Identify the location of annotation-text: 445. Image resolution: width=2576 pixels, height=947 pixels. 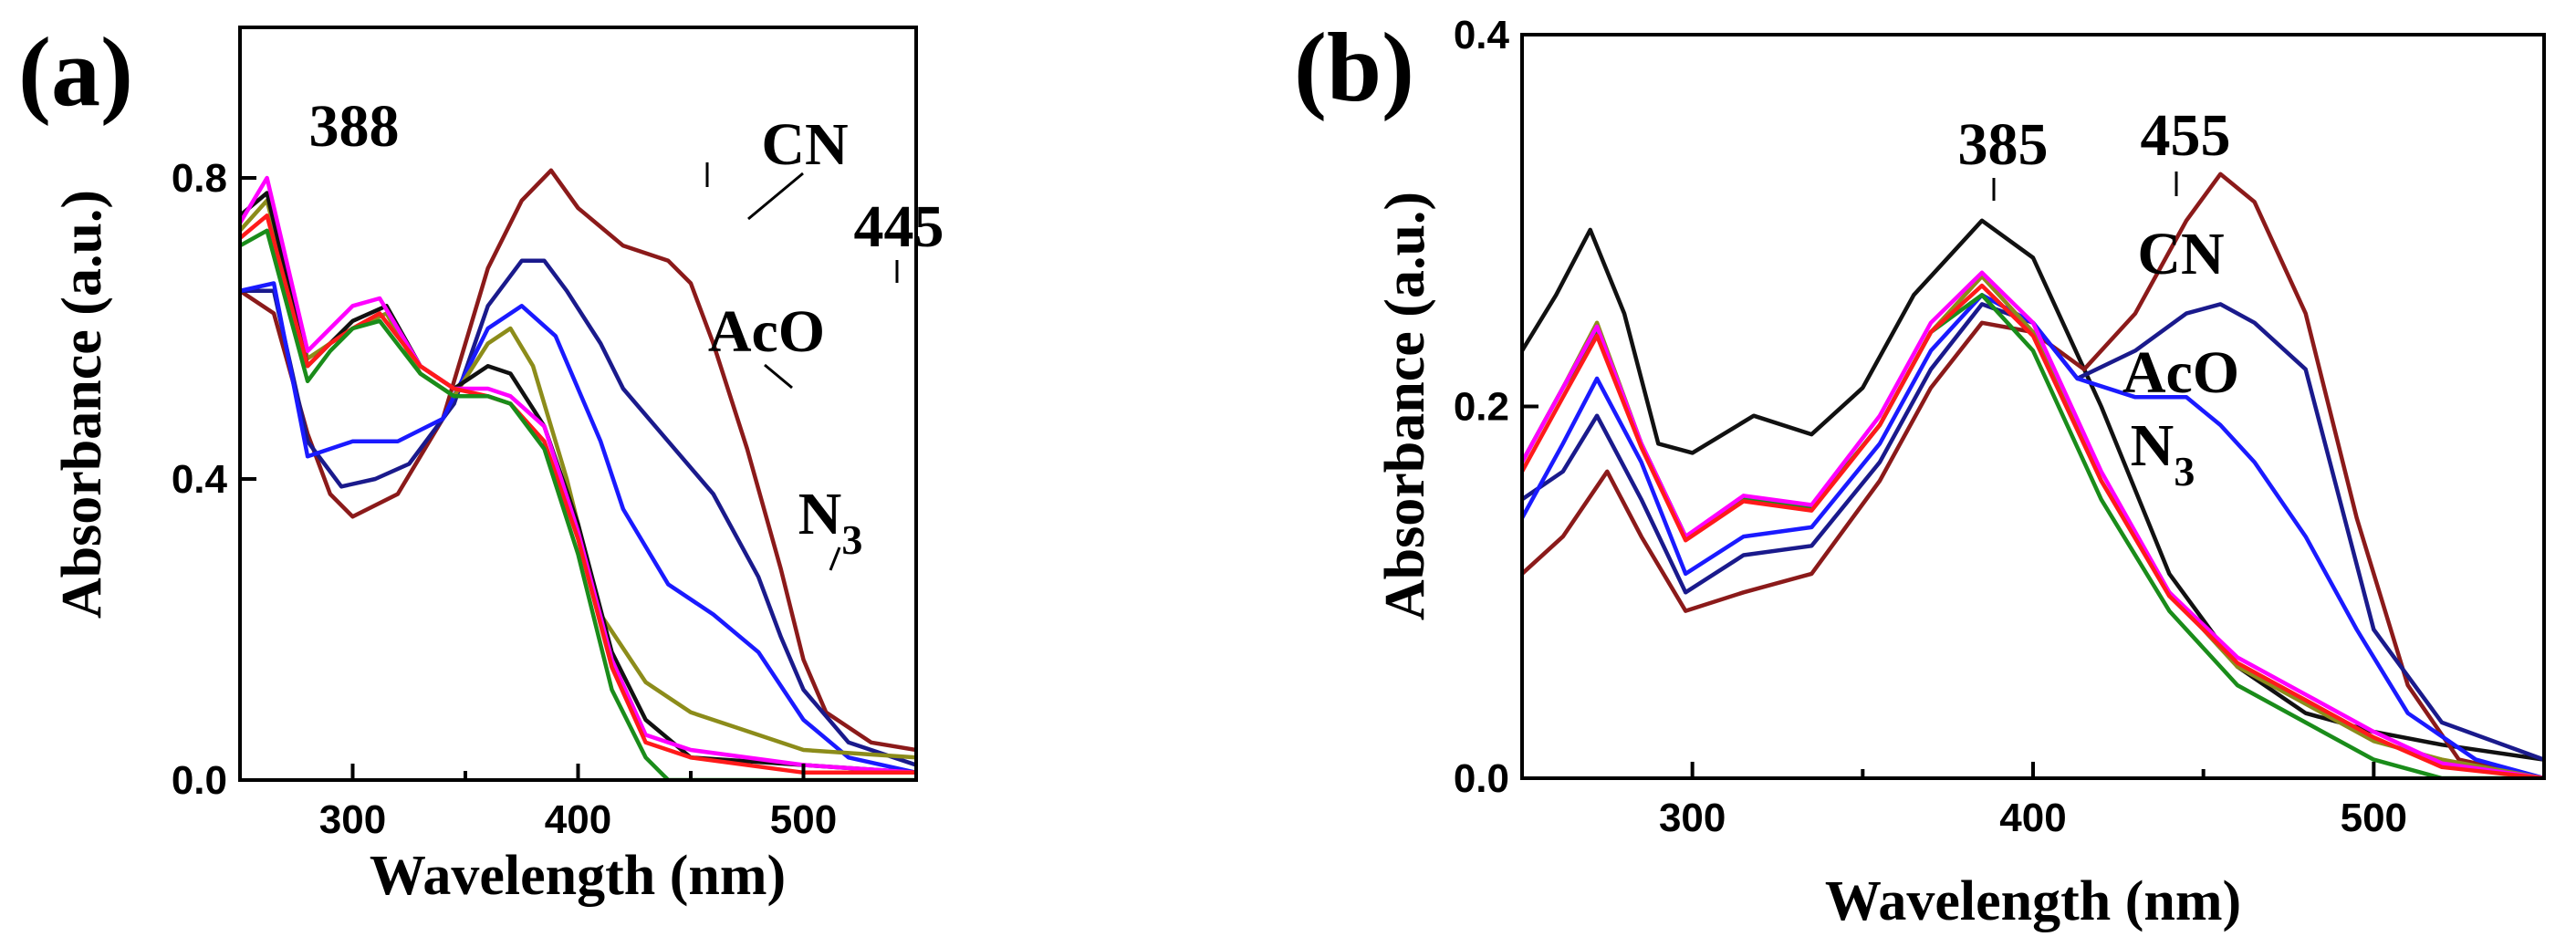
(899, 226).